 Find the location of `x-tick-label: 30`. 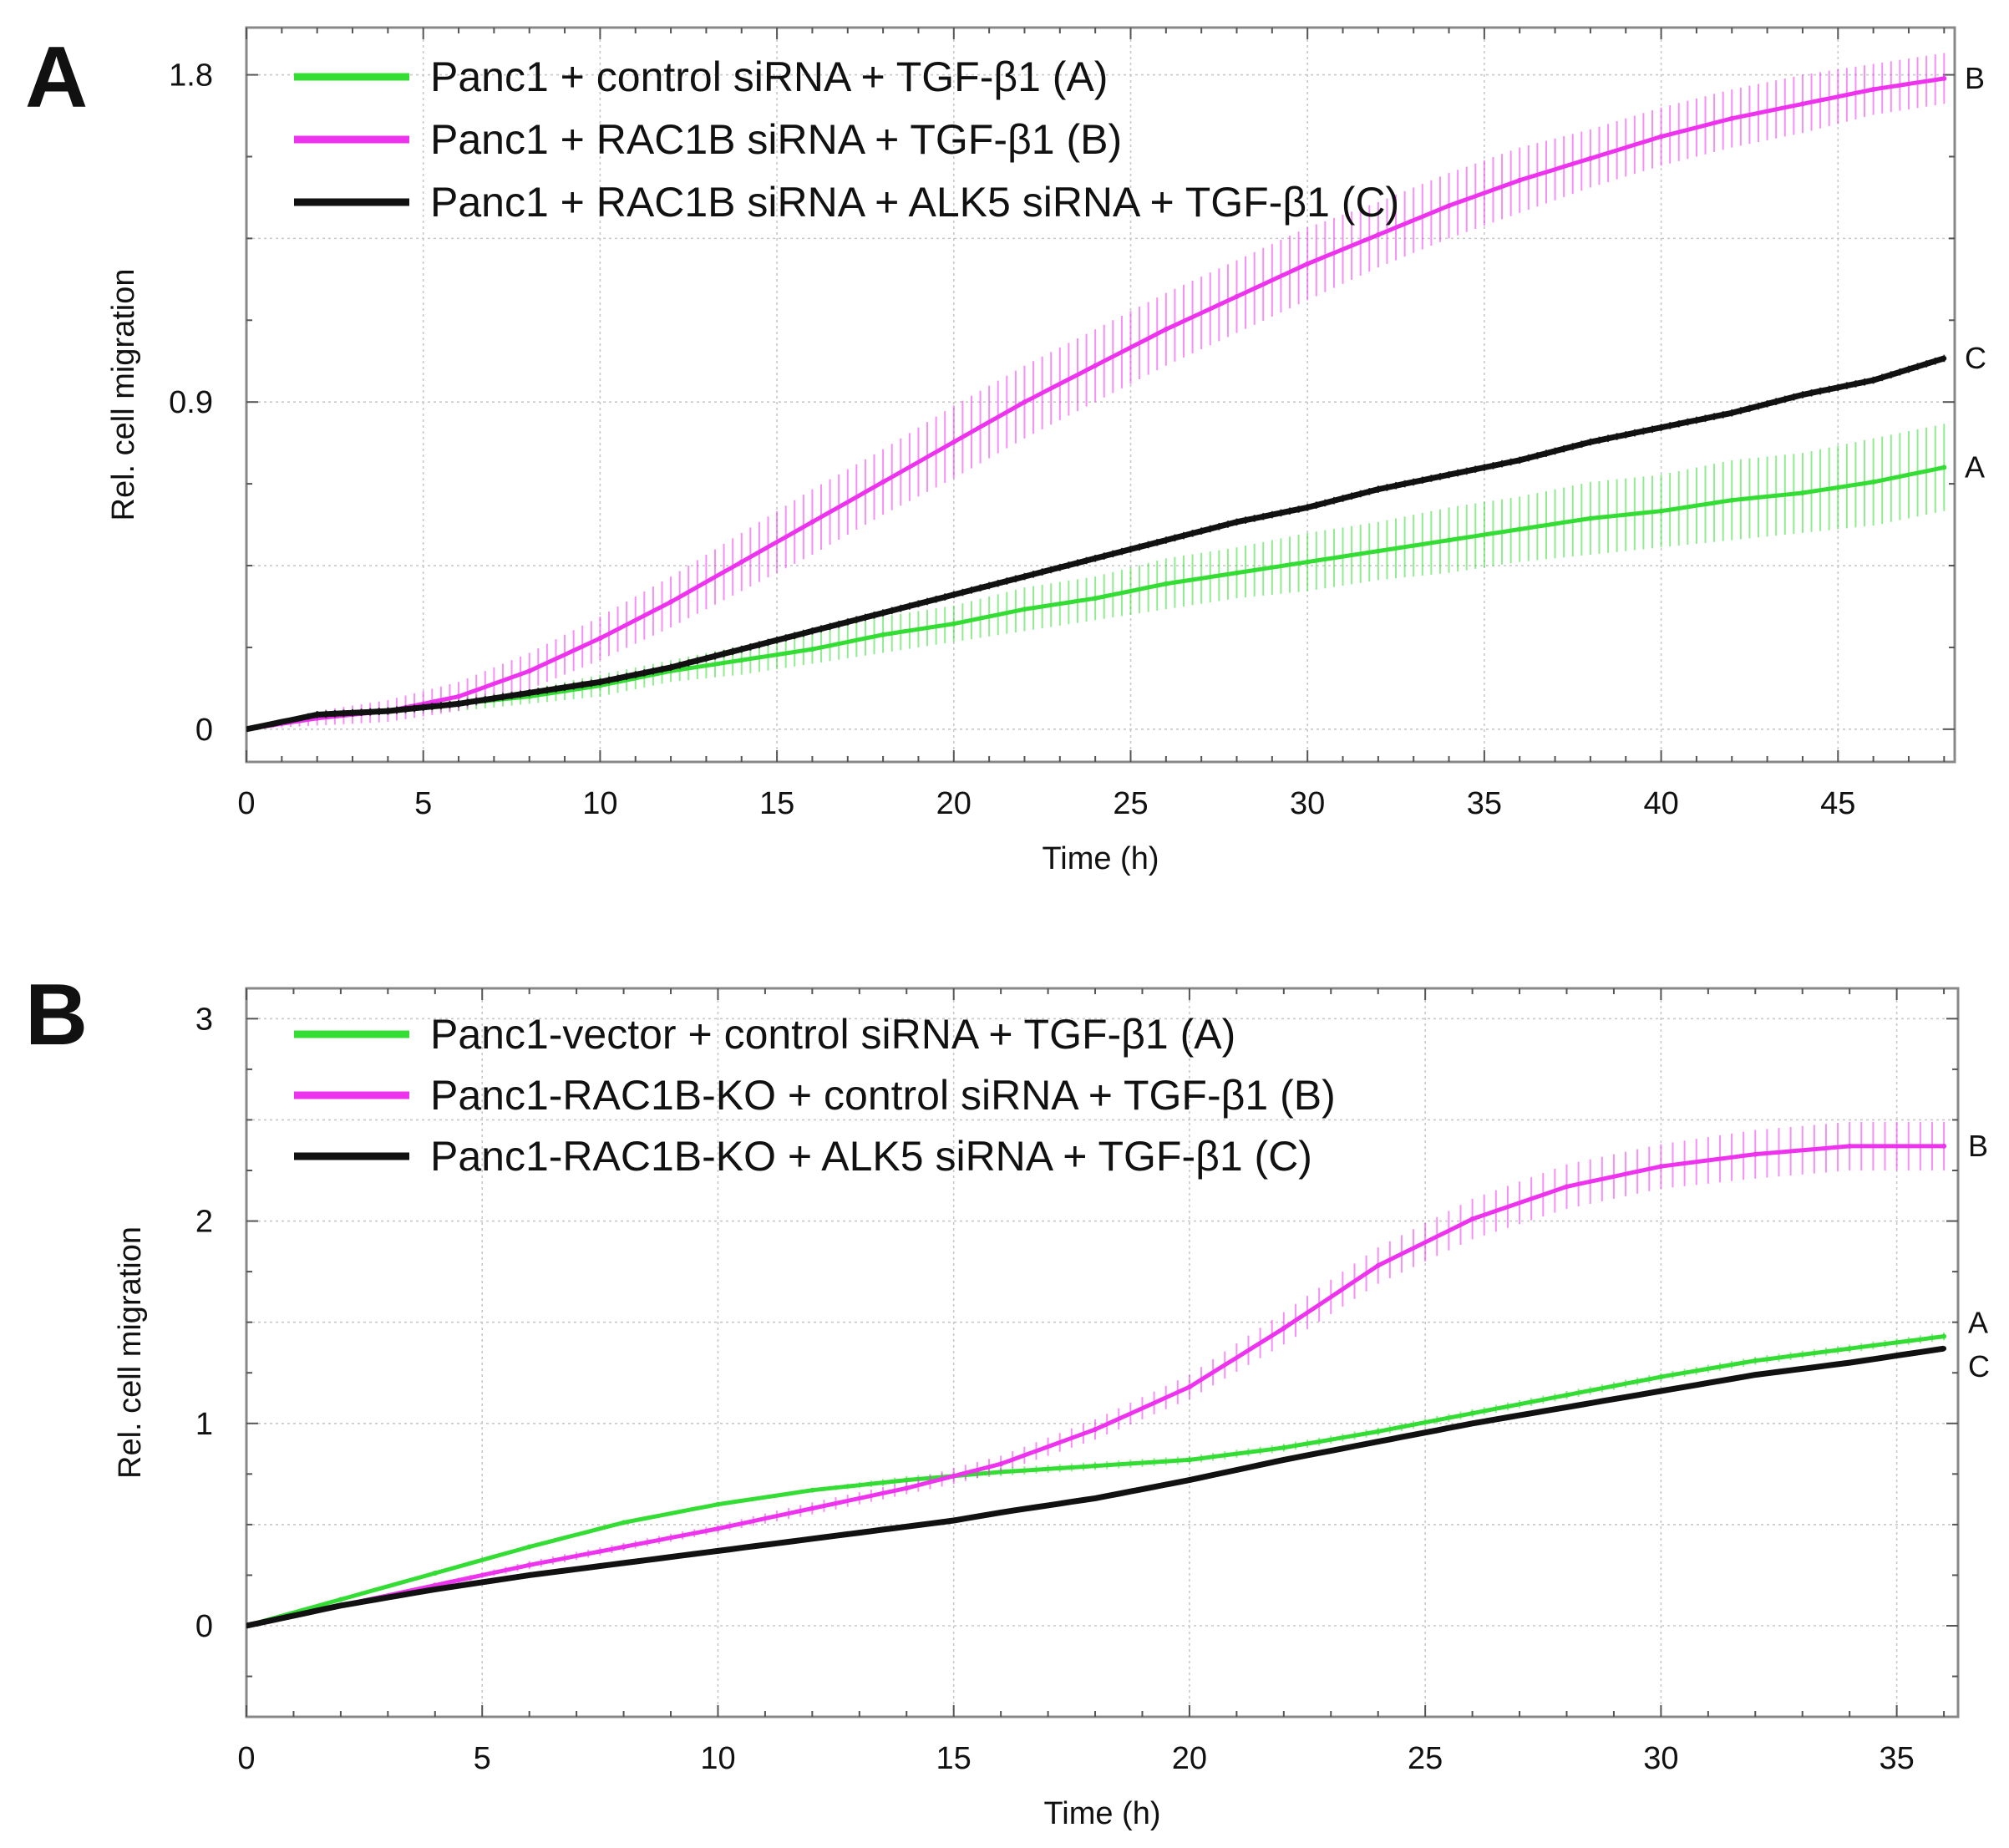

x-tick-label: 30 is located at coordinates (1660, 1758).